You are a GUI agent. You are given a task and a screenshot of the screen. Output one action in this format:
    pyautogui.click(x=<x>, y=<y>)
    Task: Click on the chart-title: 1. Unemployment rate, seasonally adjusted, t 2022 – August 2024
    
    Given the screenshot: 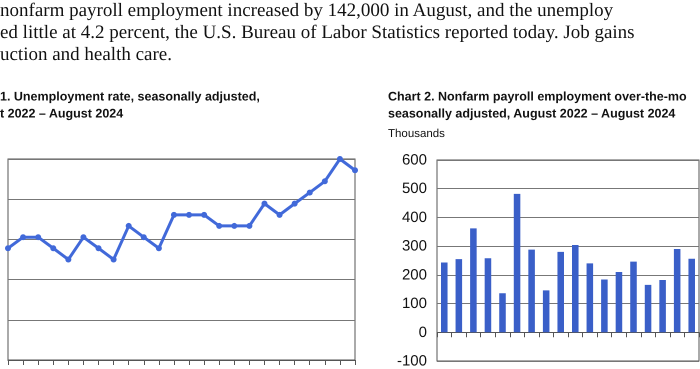 What is the action you would take?
    pyautogui.click(x=130, y=105)
    